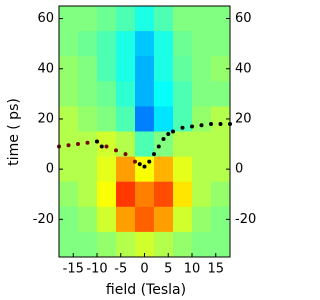 This screenshot has width=320, height=300. I want to click on y-tick-label: 60, so click(45, 18).